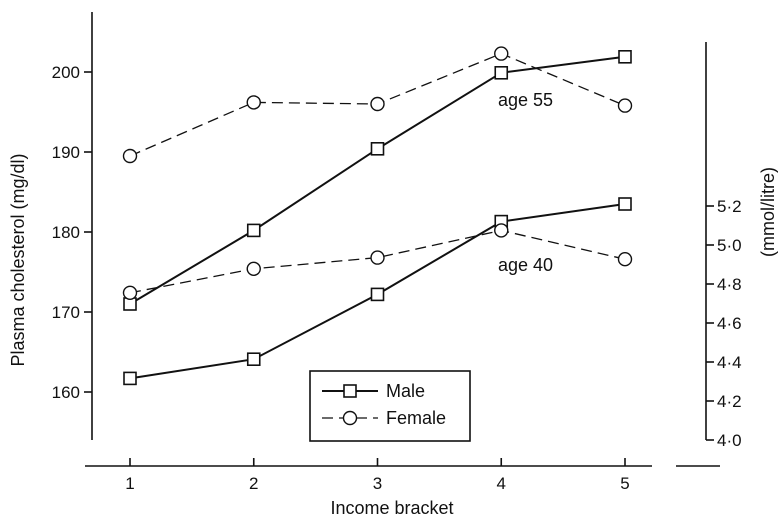  I want to click on x-axis-title: Income bracket, so click(391, 507).